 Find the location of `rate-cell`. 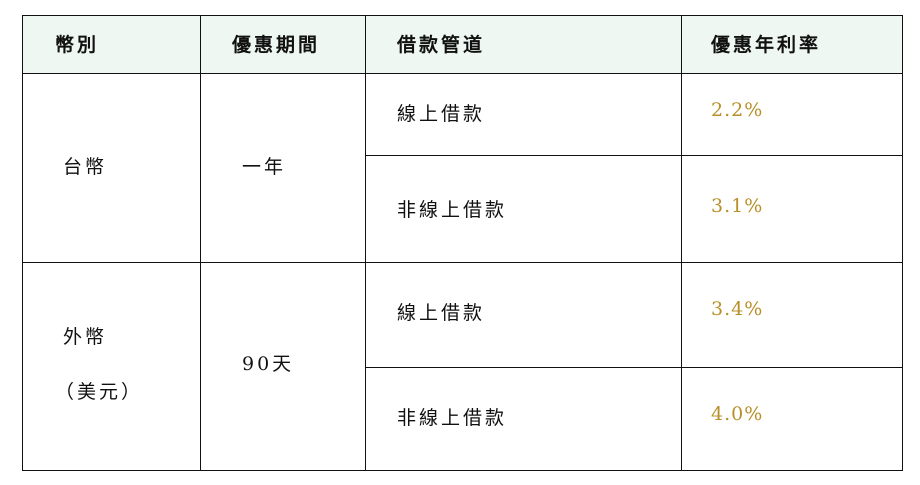

rate-cell is located at coordinates (792, 419).